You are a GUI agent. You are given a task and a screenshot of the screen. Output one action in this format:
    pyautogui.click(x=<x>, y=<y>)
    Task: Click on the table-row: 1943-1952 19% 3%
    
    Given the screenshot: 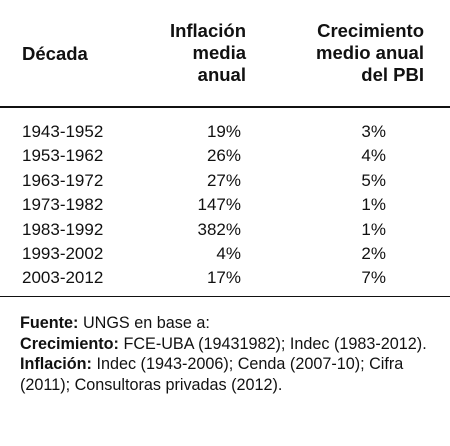 What is the action you would take?
    pyautogui.click(x=225, y=132)
    